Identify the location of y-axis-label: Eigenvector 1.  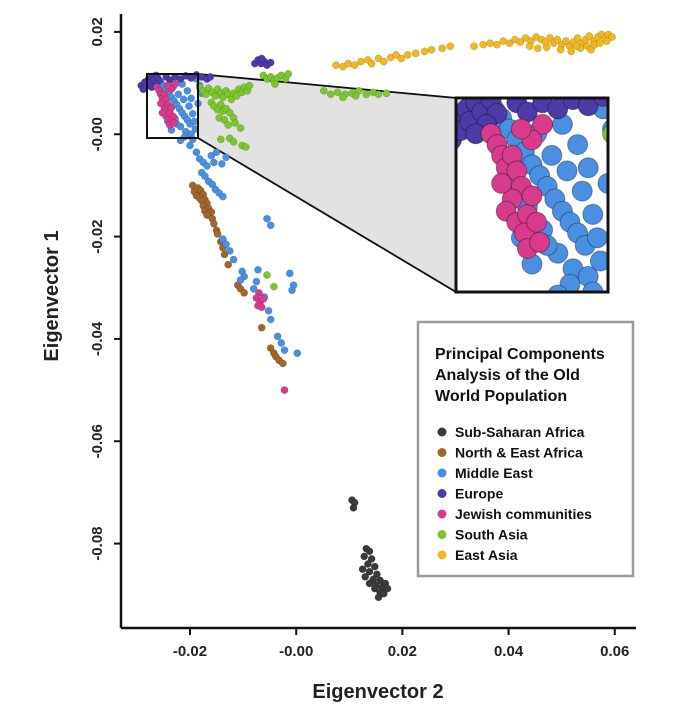
(52, 295).